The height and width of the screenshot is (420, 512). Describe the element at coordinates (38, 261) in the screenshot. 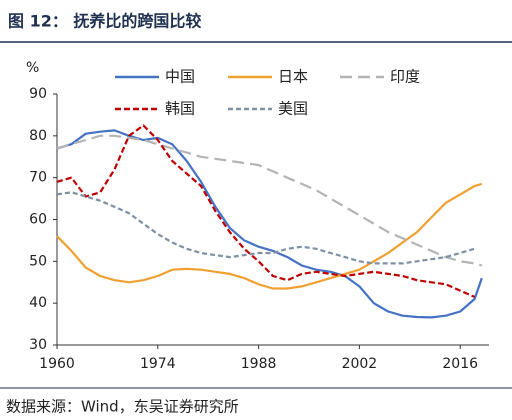

I see `y-tick-label: 50` at that location.